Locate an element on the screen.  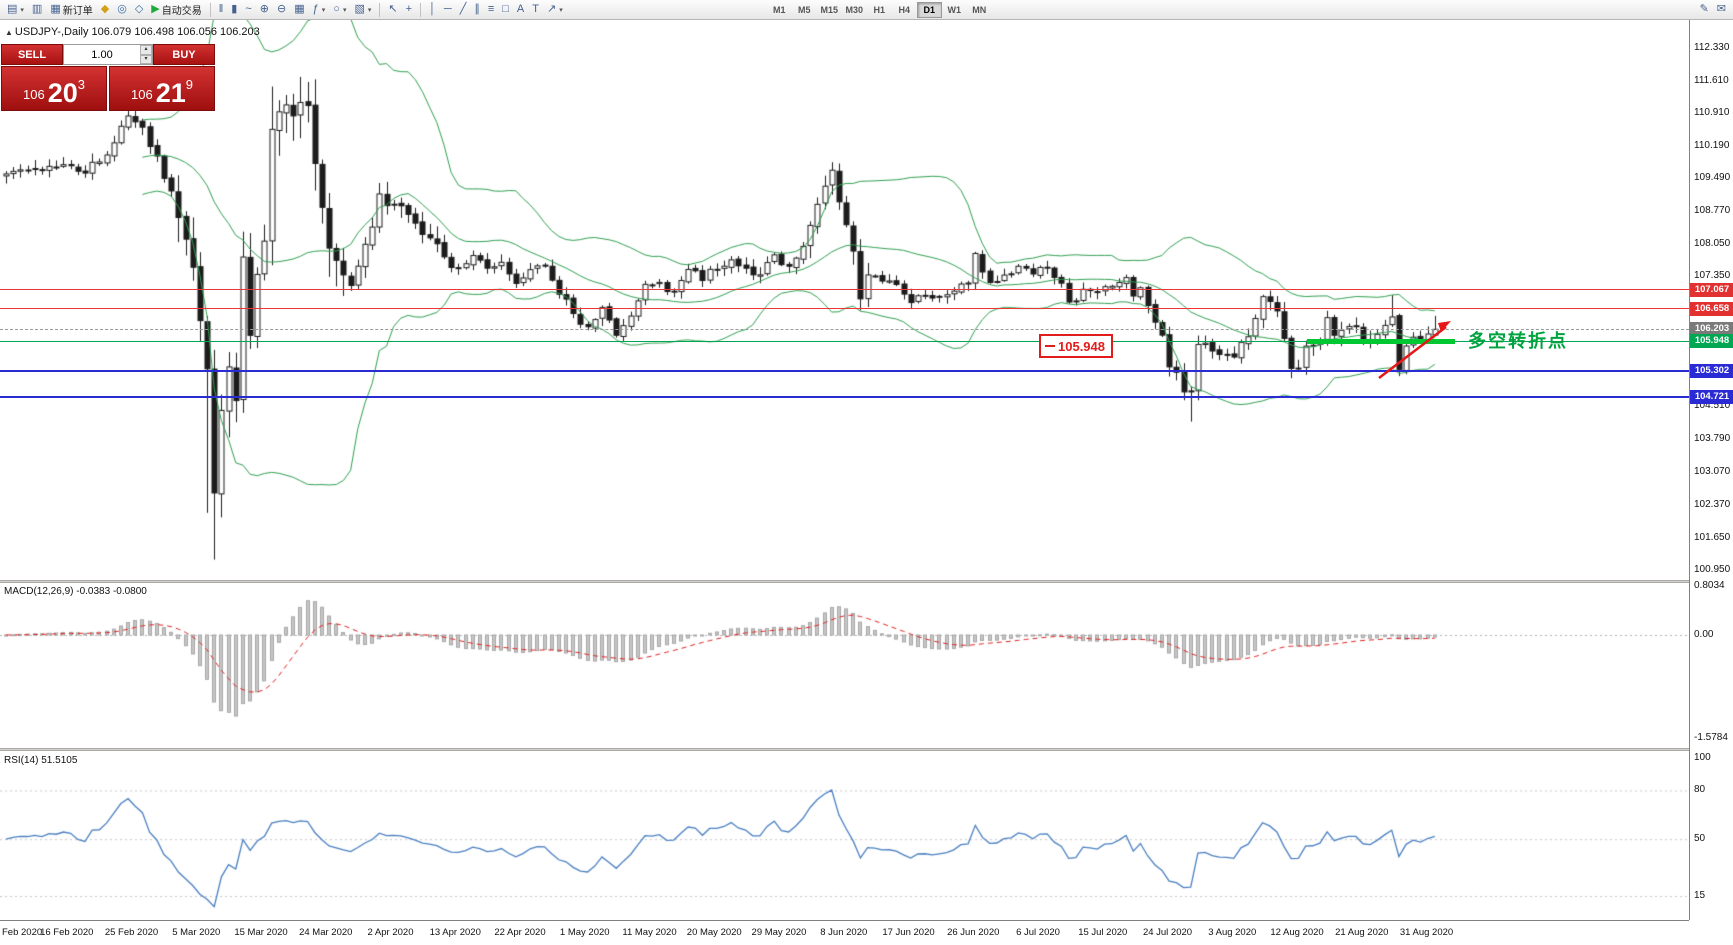
arrows-tool-button: ↗ ▾ is located at coordinates (555, 9).